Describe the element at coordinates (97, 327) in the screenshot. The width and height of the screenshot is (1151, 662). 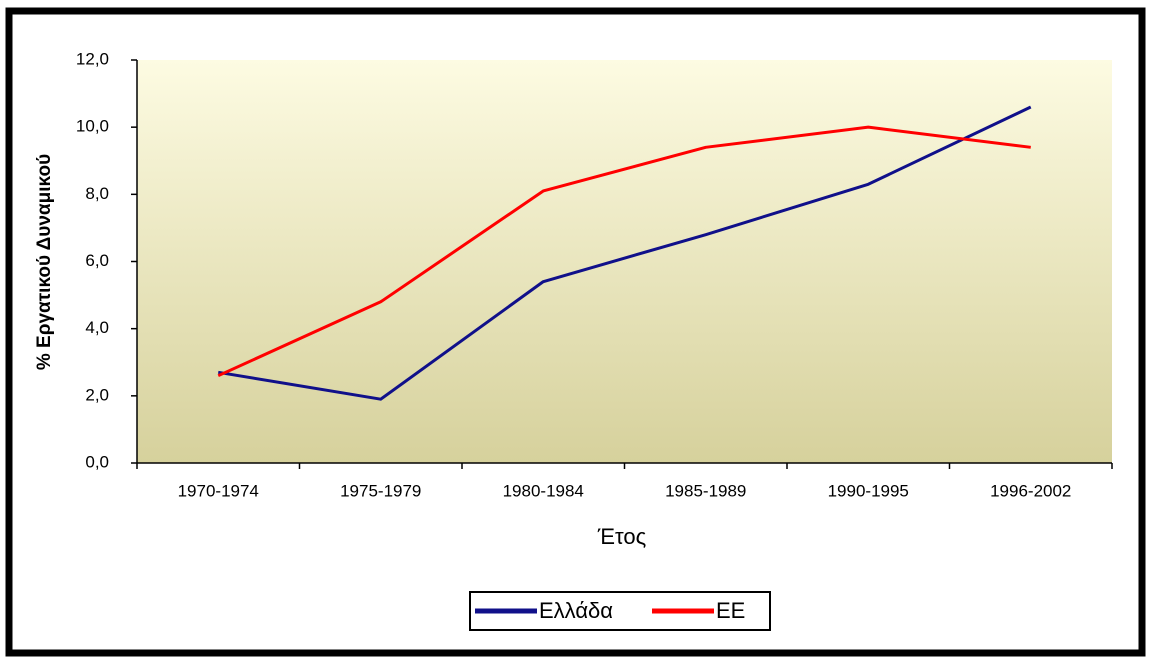
I see `y-tick-label: 4,0` at that location.